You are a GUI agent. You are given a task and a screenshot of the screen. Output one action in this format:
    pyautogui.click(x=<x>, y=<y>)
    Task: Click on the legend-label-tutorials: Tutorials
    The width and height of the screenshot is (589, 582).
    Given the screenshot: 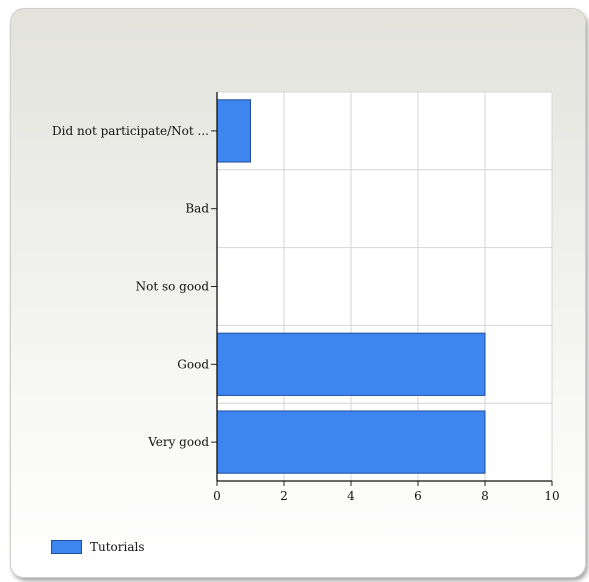 What is the action you would take?
    pyautogui.click(x=117, y=547)
    